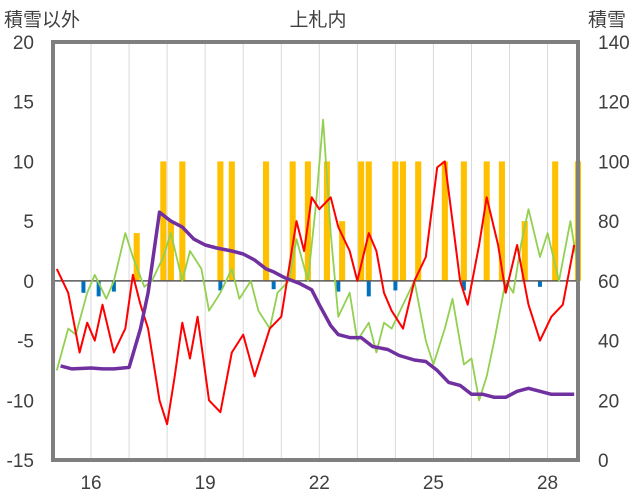  I want to click on right-tick-label: 60, so click(608, 282).